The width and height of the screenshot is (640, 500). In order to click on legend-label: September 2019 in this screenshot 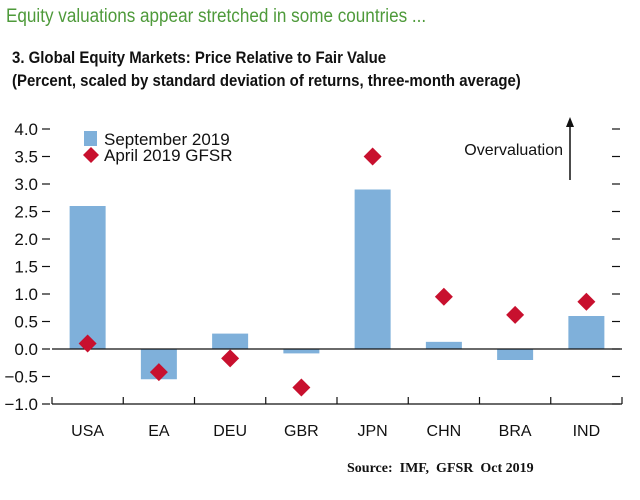, I will do `click(167, 139)`.